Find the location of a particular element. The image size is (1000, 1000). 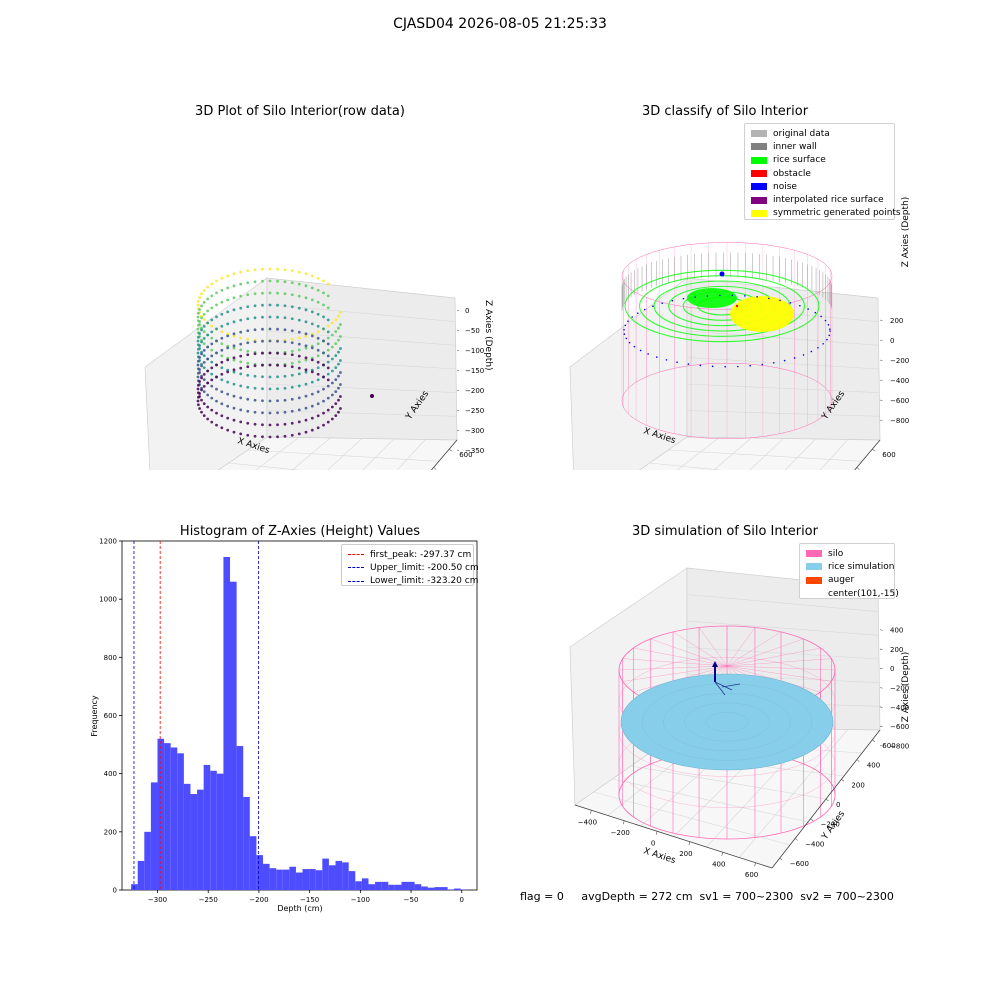

plot2-y-tick-label: 400 is located at coordinates (873, 469).